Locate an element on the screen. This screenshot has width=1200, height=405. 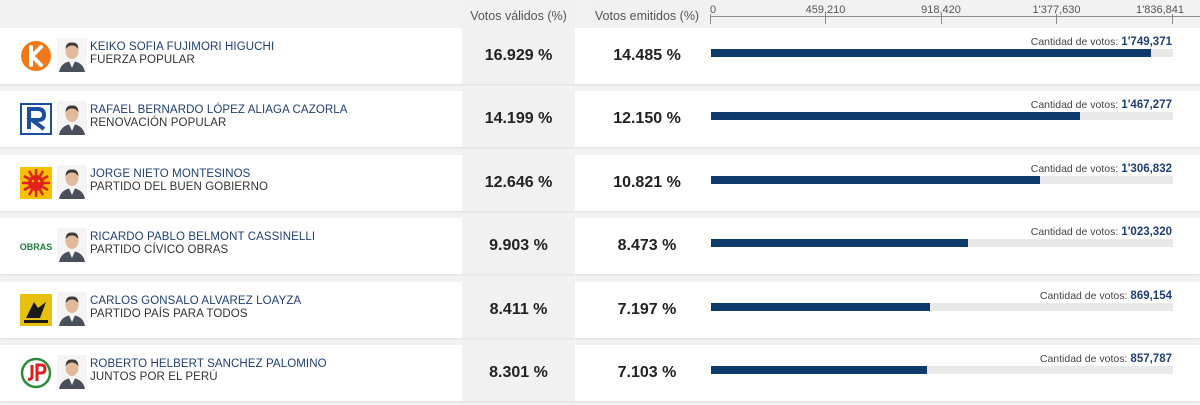
party-name: PARTIDO DEL BUEN GOBIERNO is located at coordinates (179, 186).